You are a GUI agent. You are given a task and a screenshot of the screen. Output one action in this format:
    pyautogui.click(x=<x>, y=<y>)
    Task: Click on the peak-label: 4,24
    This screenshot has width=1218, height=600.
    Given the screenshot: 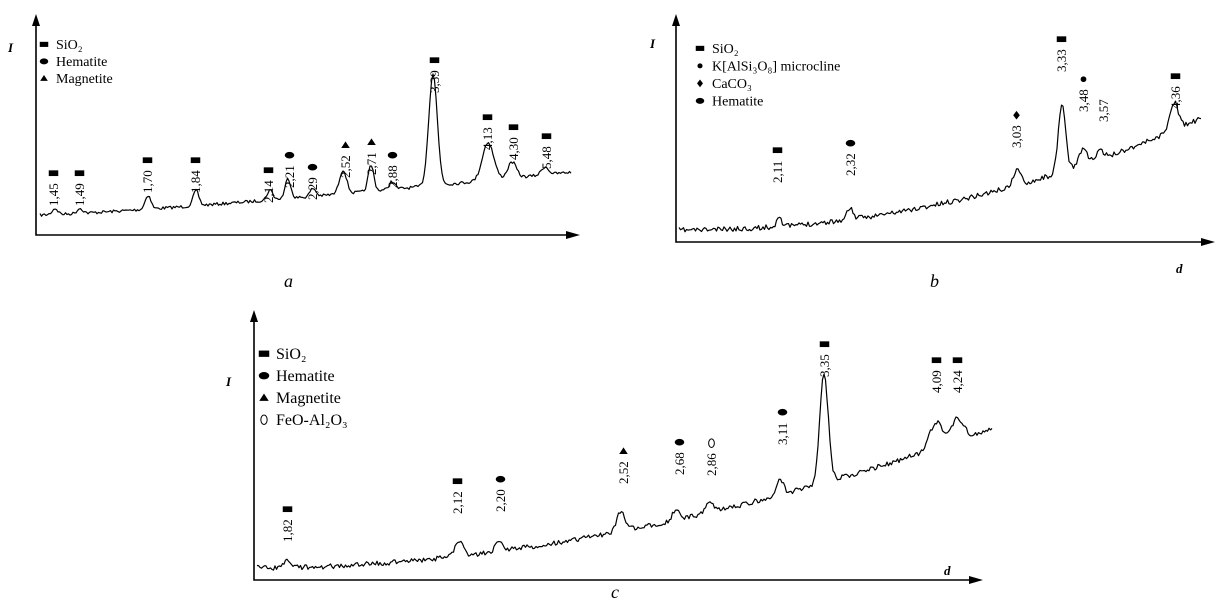 What is the action you would take?
    pyautogui.click(x=957, y=381)
    